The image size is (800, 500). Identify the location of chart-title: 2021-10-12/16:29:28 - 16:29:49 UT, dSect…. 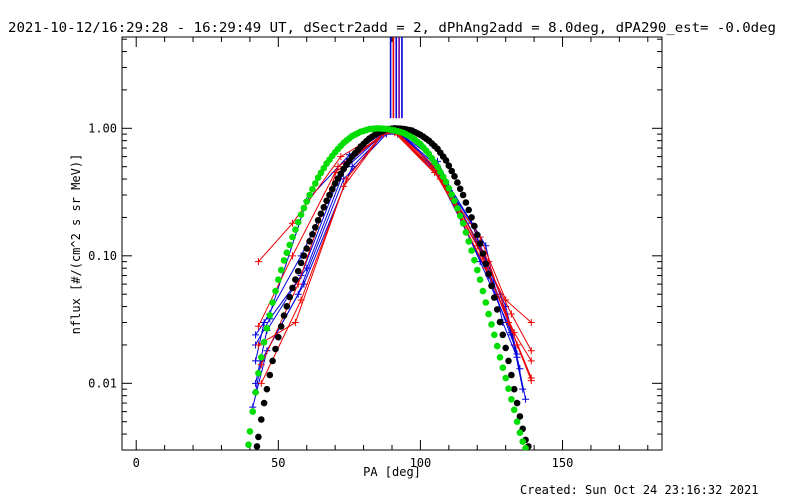
(392, 28).